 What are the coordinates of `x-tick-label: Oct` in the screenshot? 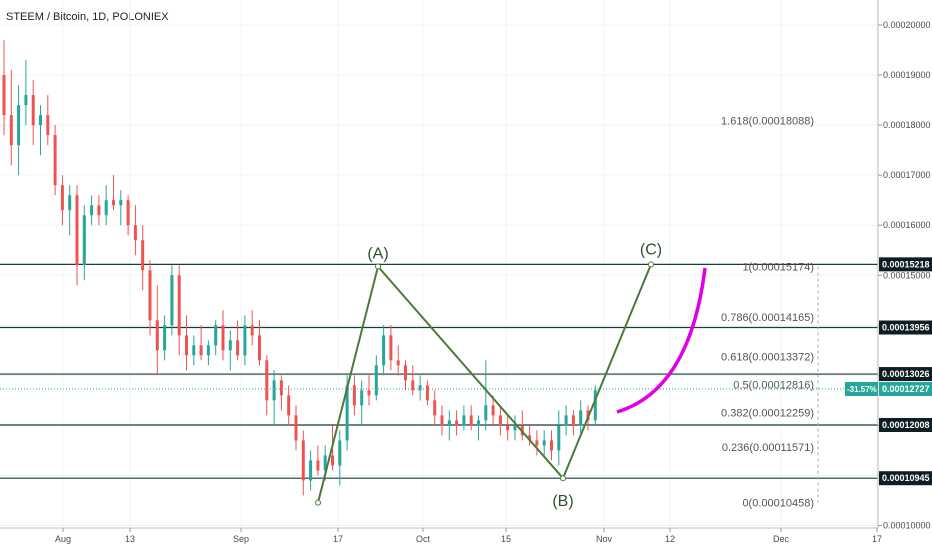 It's located at (423, 539).